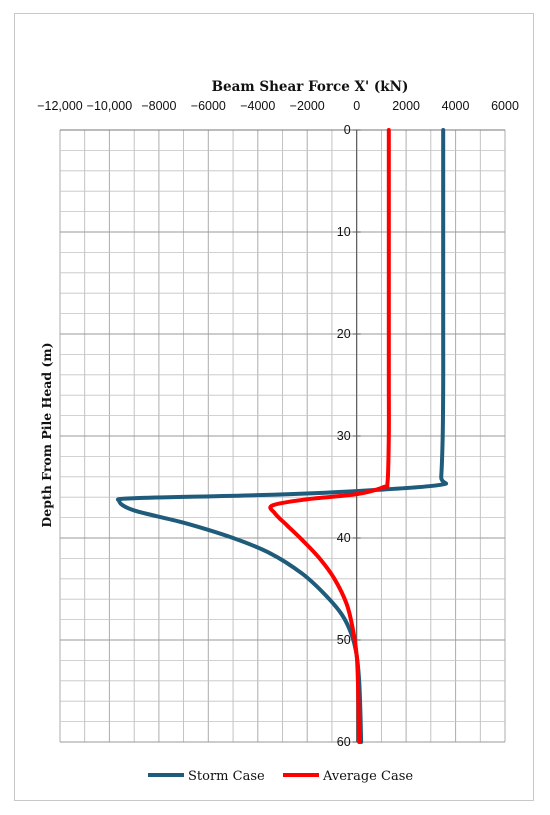 The image size is (550, 815). What do you see at coordinates (344, 436) in the screenshot?
I see `y-tick-label: 30` at bounding box center [344, 436].